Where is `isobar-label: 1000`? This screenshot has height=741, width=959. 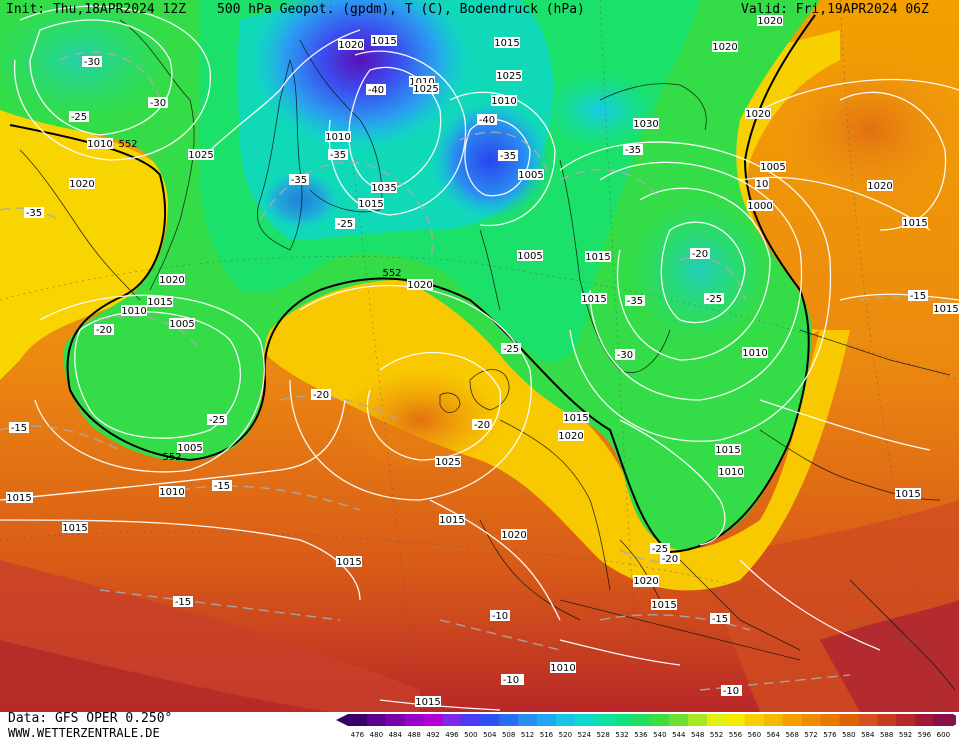 isobar-label: 1000 is located at coordinates (759, 206).